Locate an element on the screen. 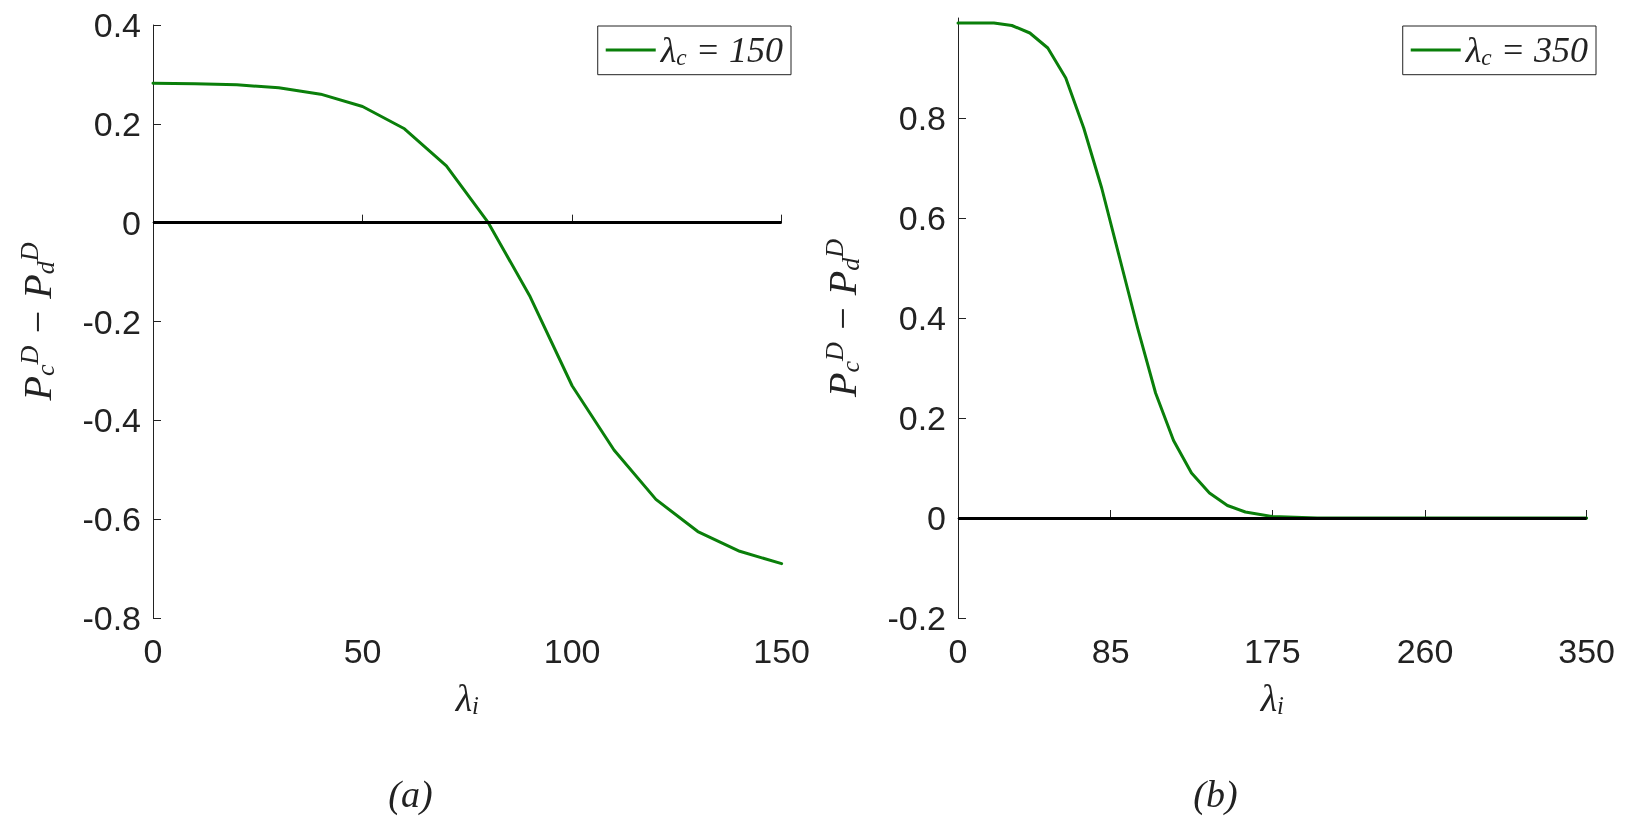 The width and height of the screenshot is (1634, 832). legend-label: λc = 150 is located at coordinates (721, 50).